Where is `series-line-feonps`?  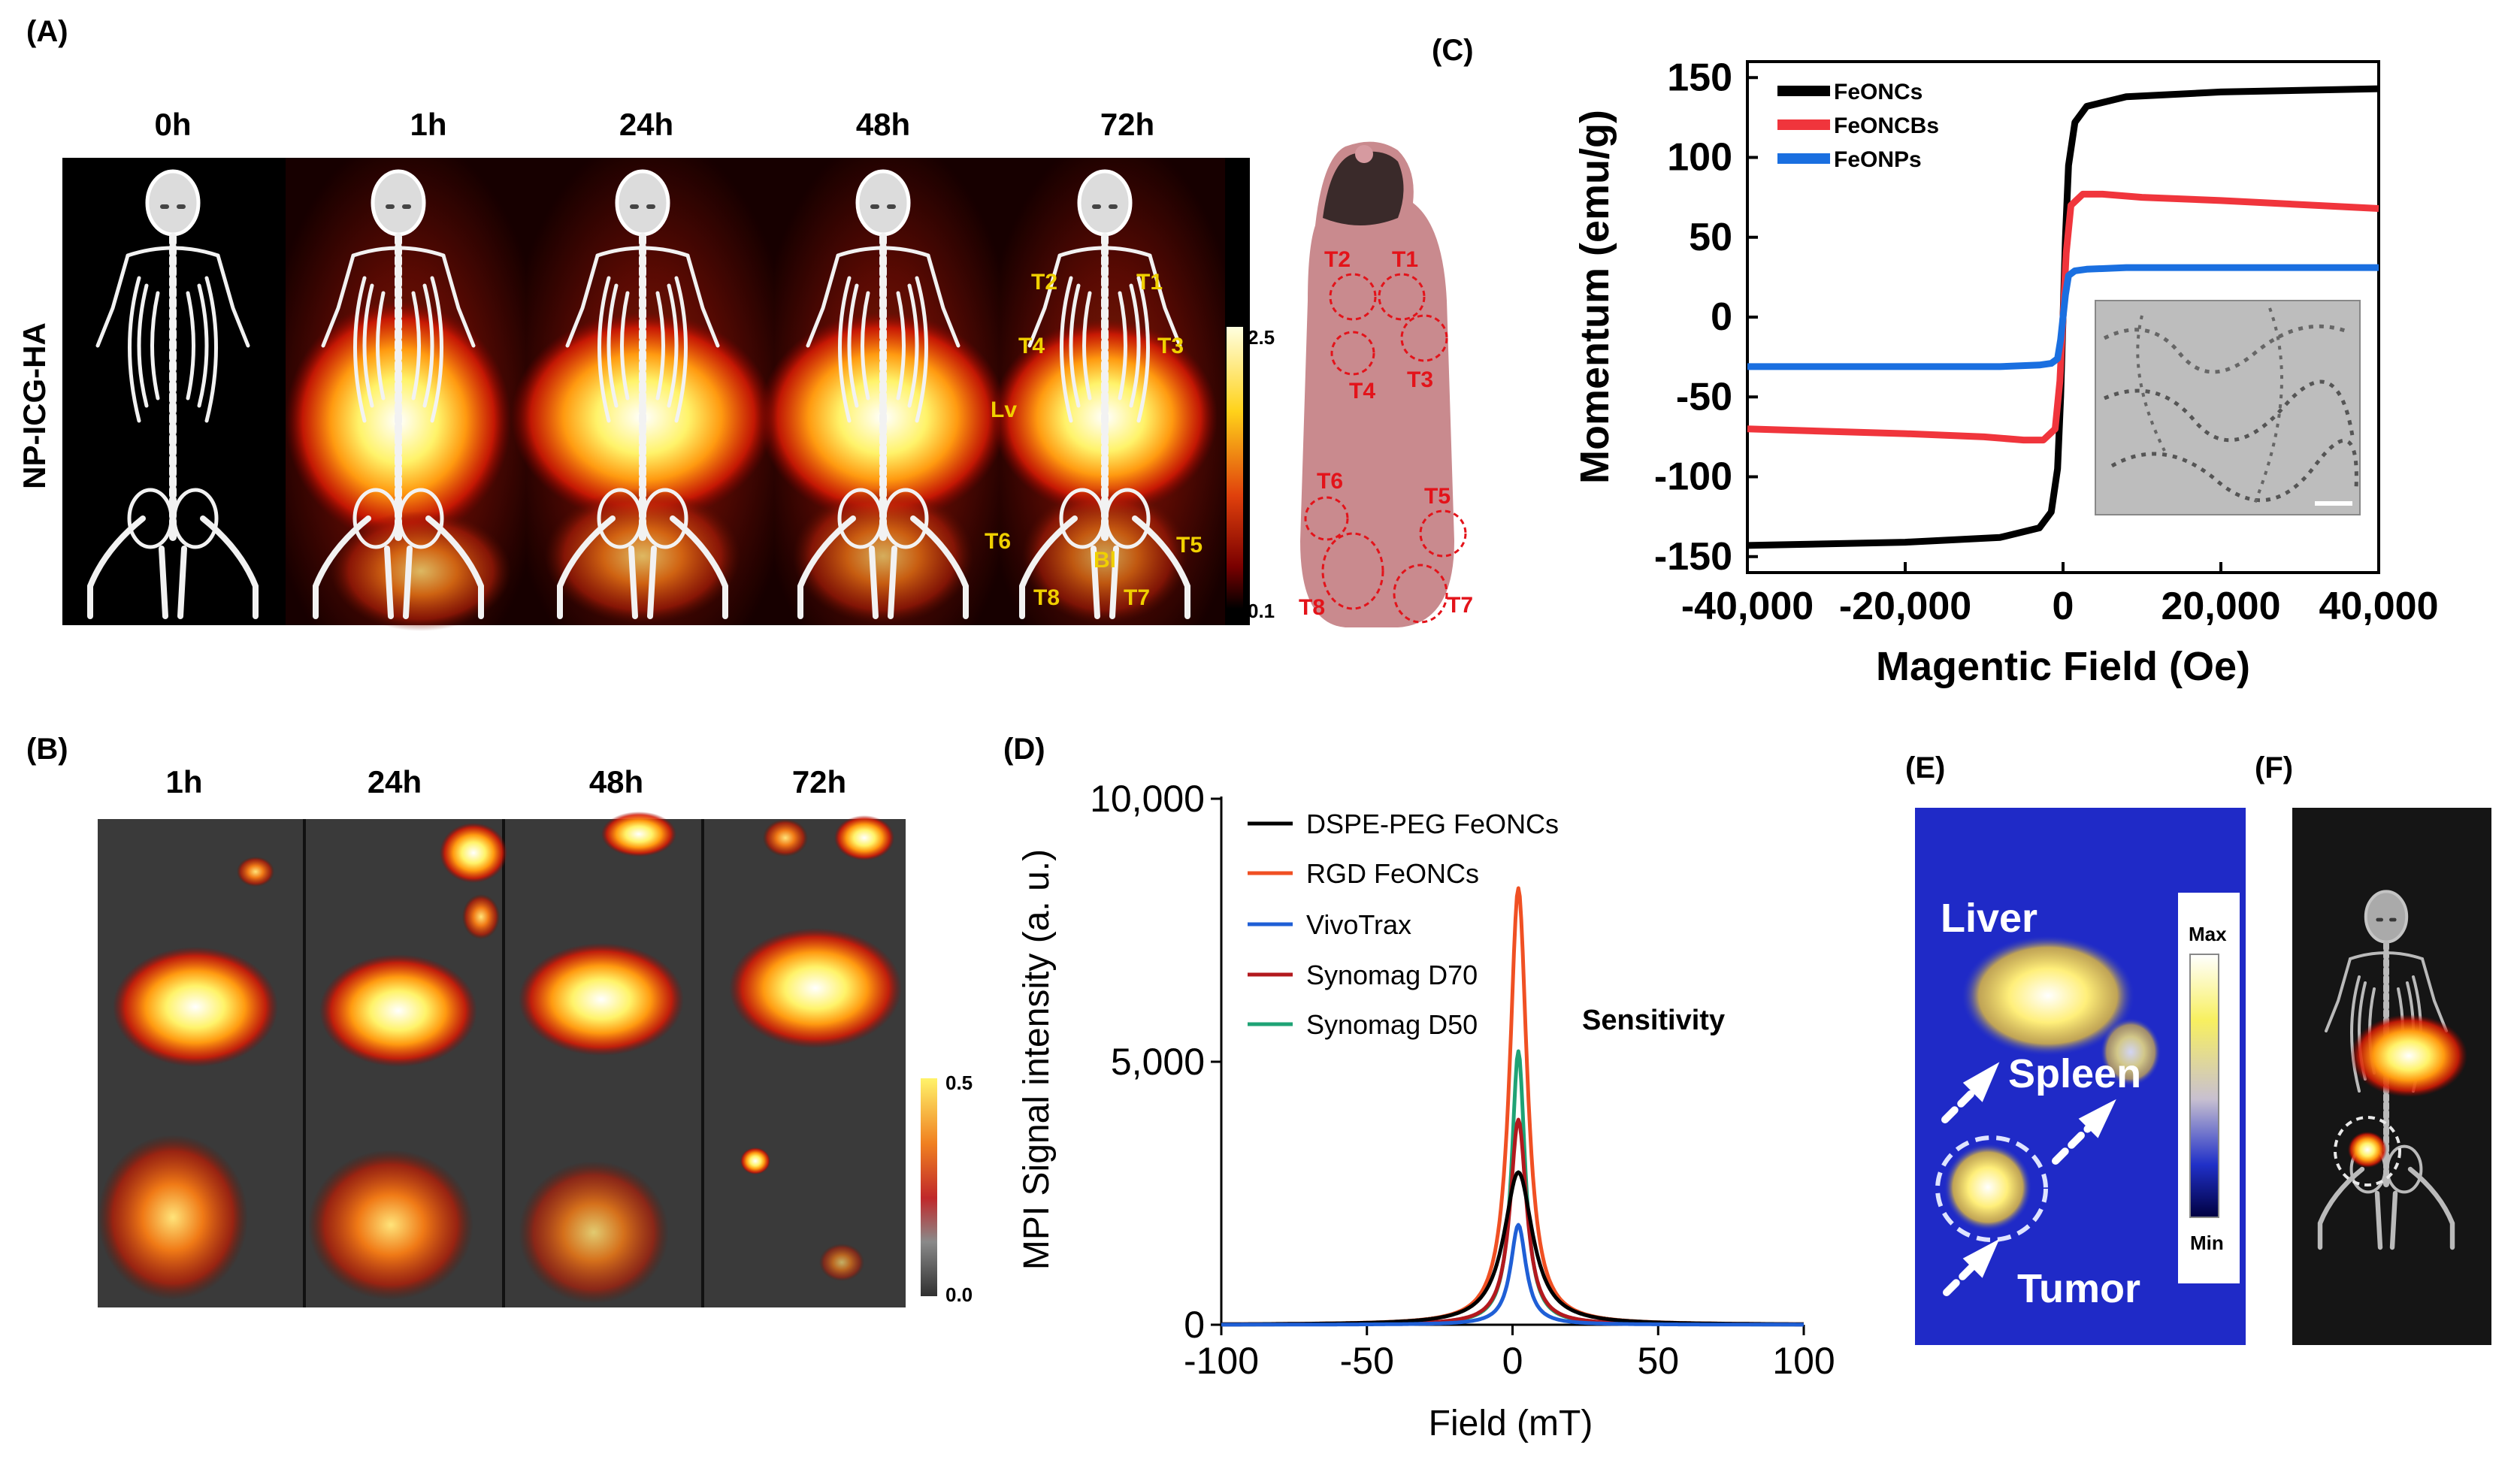 series-line-feonps is located at coordinates (2063, 317).